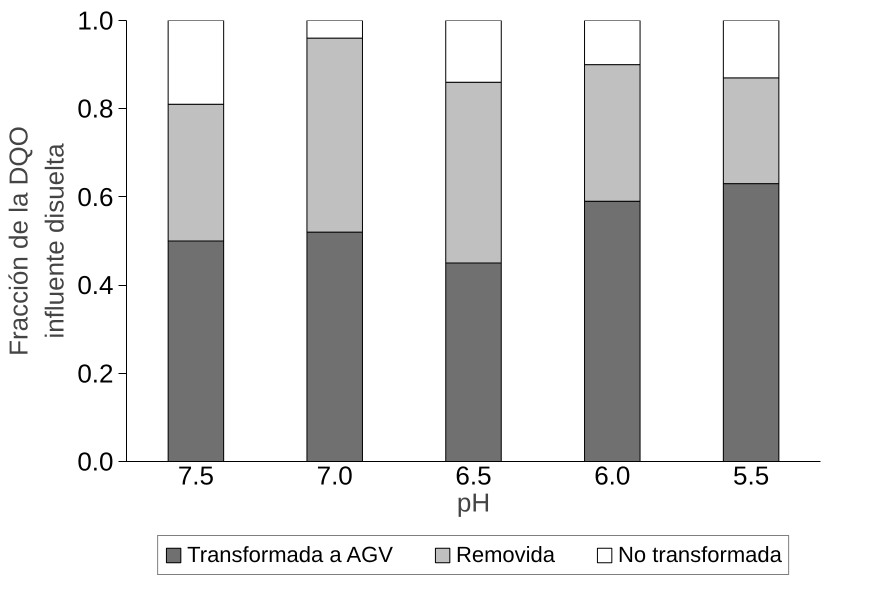 Image resolution: width=876 pixels, height=608 pixels. What do you see at coordinates (95, 197) in the screenshot?
I see `y-tick-label: 0.6` at bounding box center [95, 197].